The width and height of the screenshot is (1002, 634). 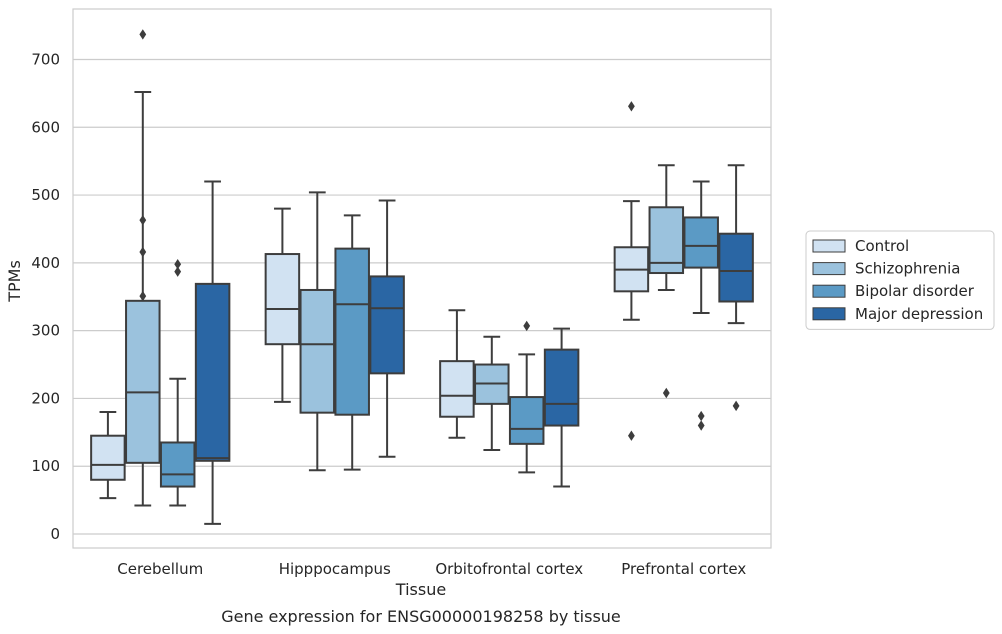 I want to click on legend-item: Schizophrenia, so click(x=886, y=269).